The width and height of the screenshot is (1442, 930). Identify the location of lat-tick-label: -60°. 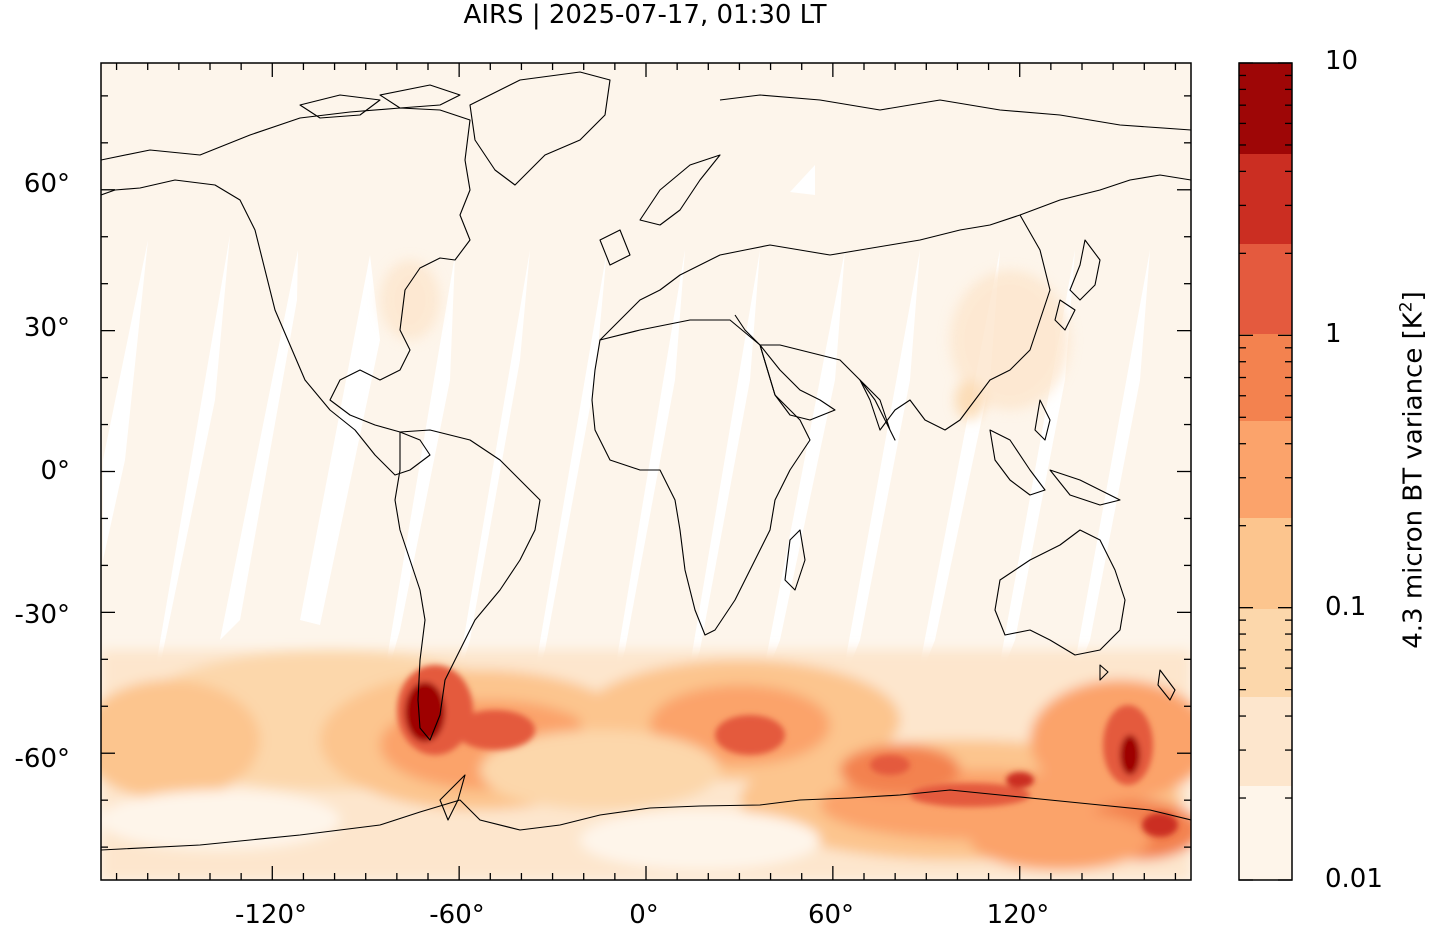
(42, 759).